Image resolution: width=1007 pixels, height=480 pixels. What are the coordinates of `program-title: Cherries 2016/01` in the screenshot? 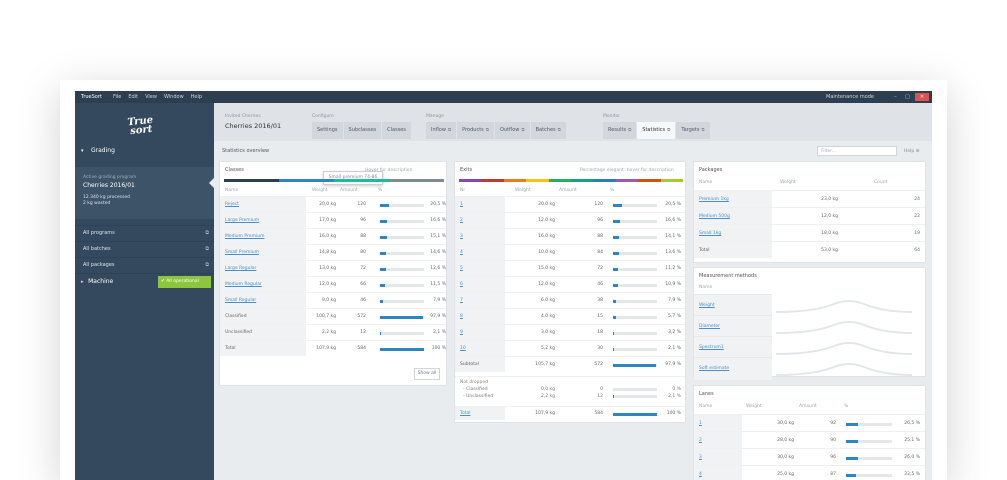 It's located at (253, 126).